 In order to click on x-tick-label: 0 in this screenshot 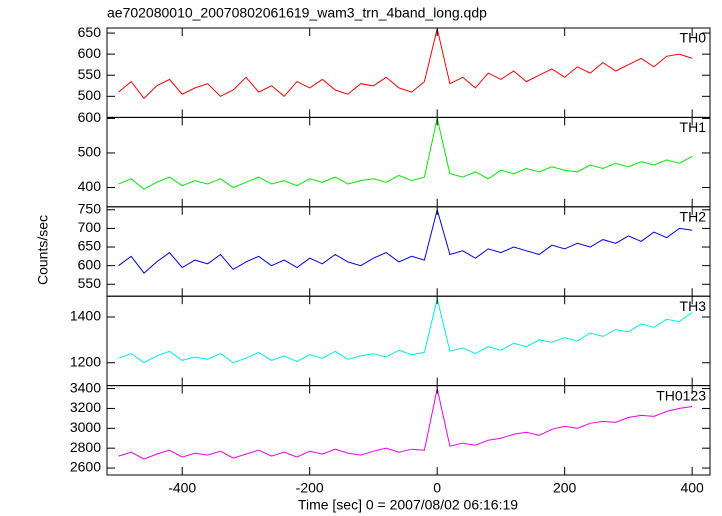, I will do `click(437, 488)`.